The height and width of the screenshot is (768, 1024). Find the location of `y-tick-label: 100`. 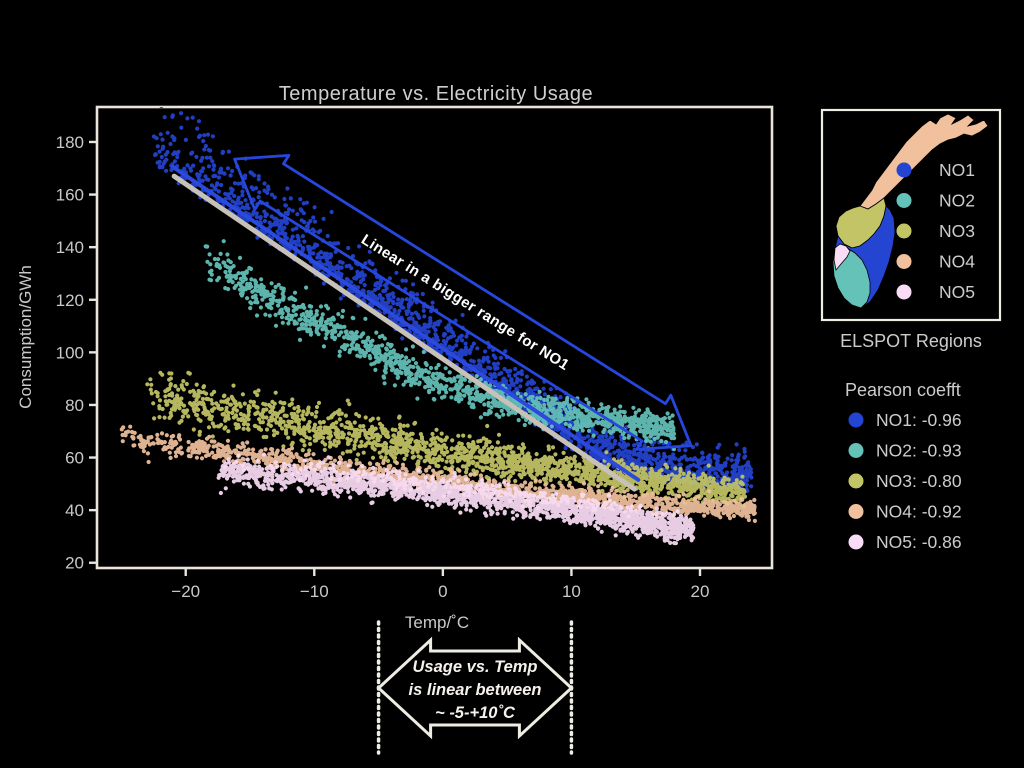

y-tick-label: 100 is located at coordinates (70, 352).